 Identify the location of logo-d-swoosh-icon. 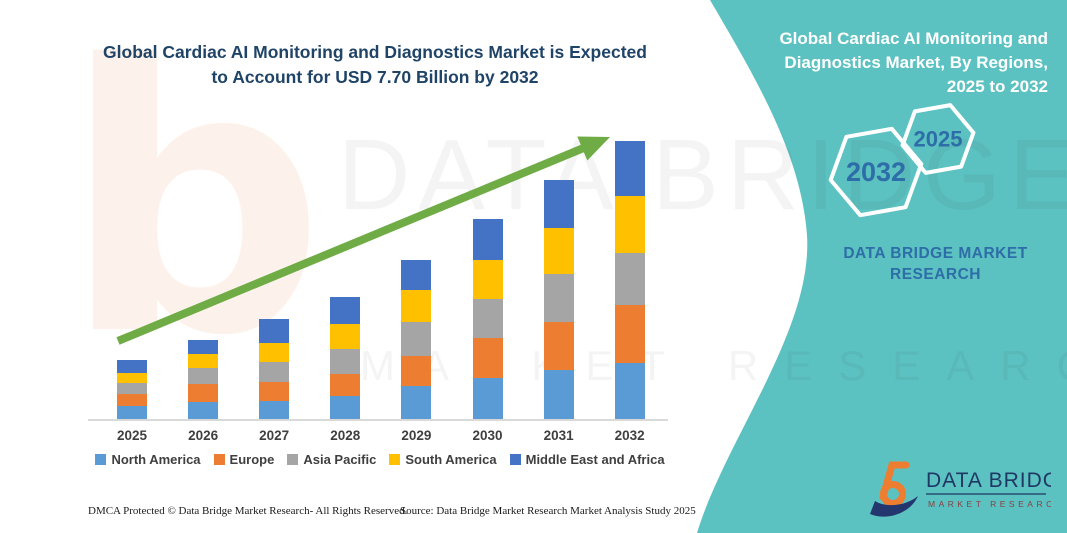
(894, 506).